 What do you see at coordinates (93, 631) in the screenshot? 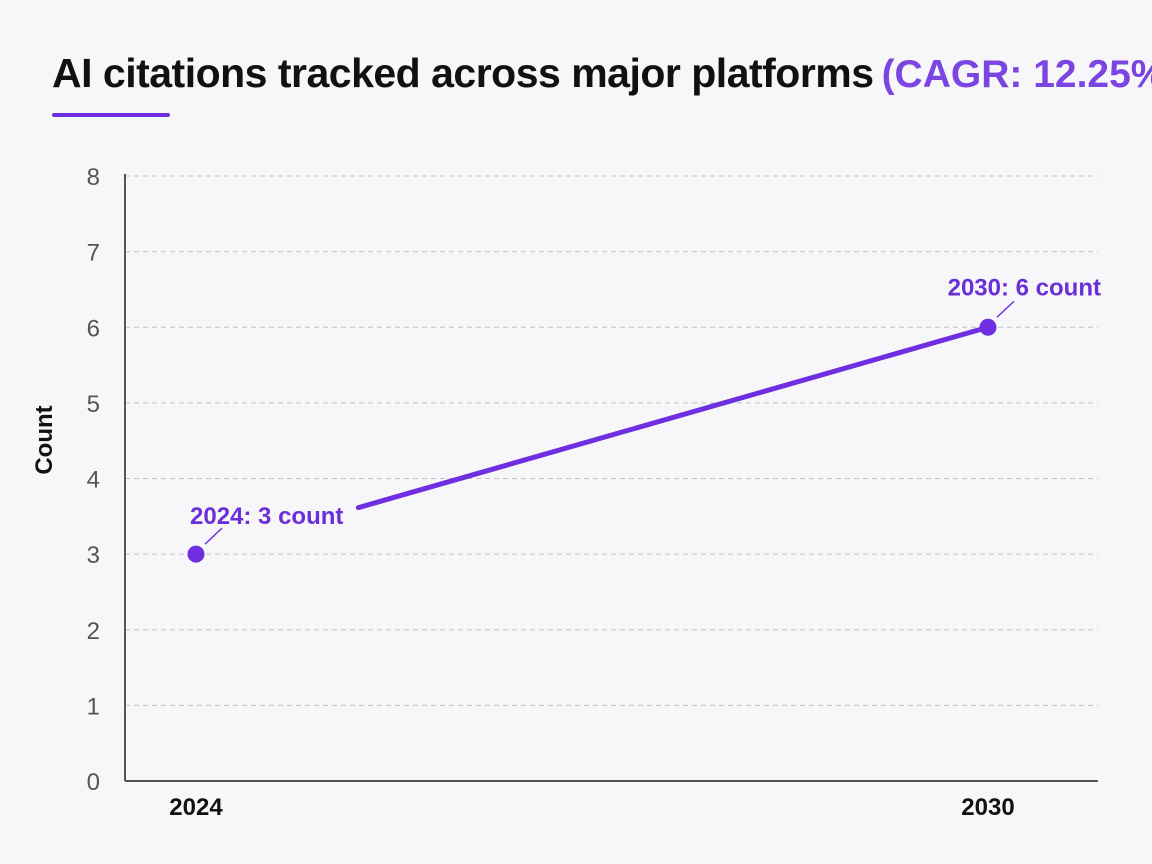
I see `y-tick-label: 2` at bounding box center [93, 631].